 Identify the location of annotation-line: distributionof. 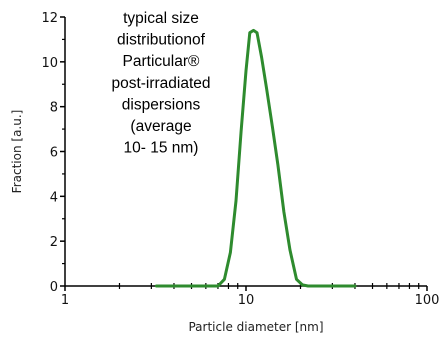
(161, 40).